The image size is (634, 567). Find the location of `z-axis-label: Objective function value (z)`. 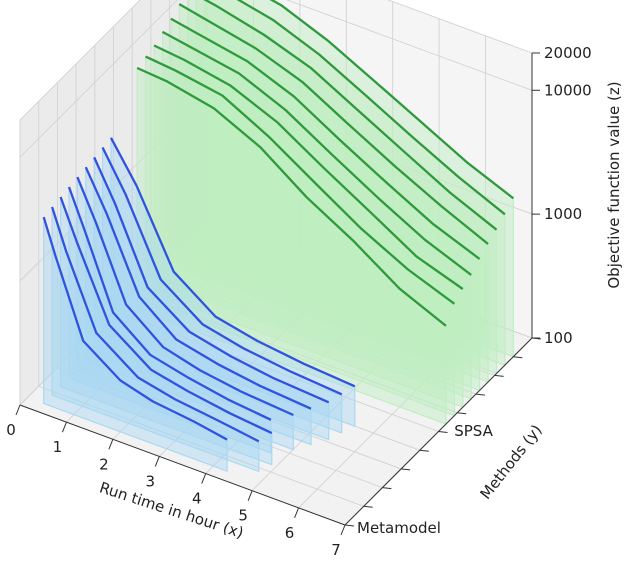

z-axis-label: Objective function value (z) is located at coordinates (614, 184).